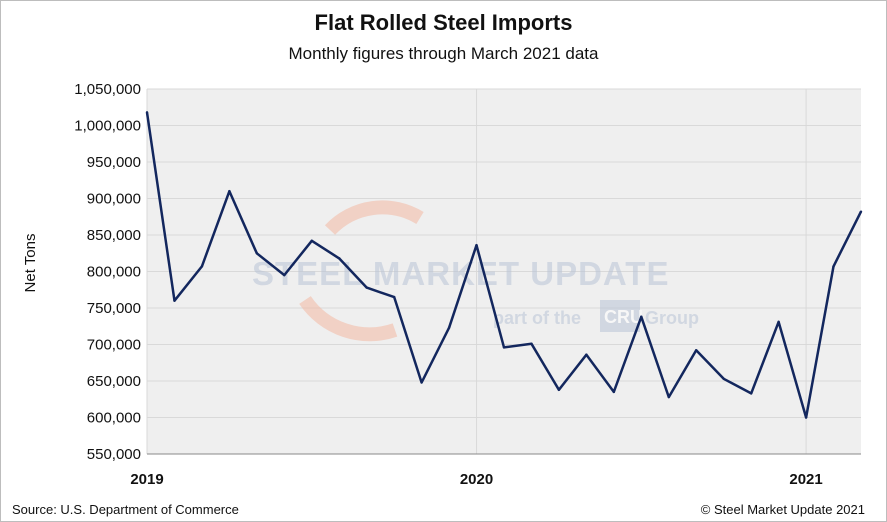 The height and width of the screenshot is (522, 887). What do you see at coordinates (537, 318) in the screenshot?
I see `watermark-sub-before: part of the` at bounding box center [537, 318].